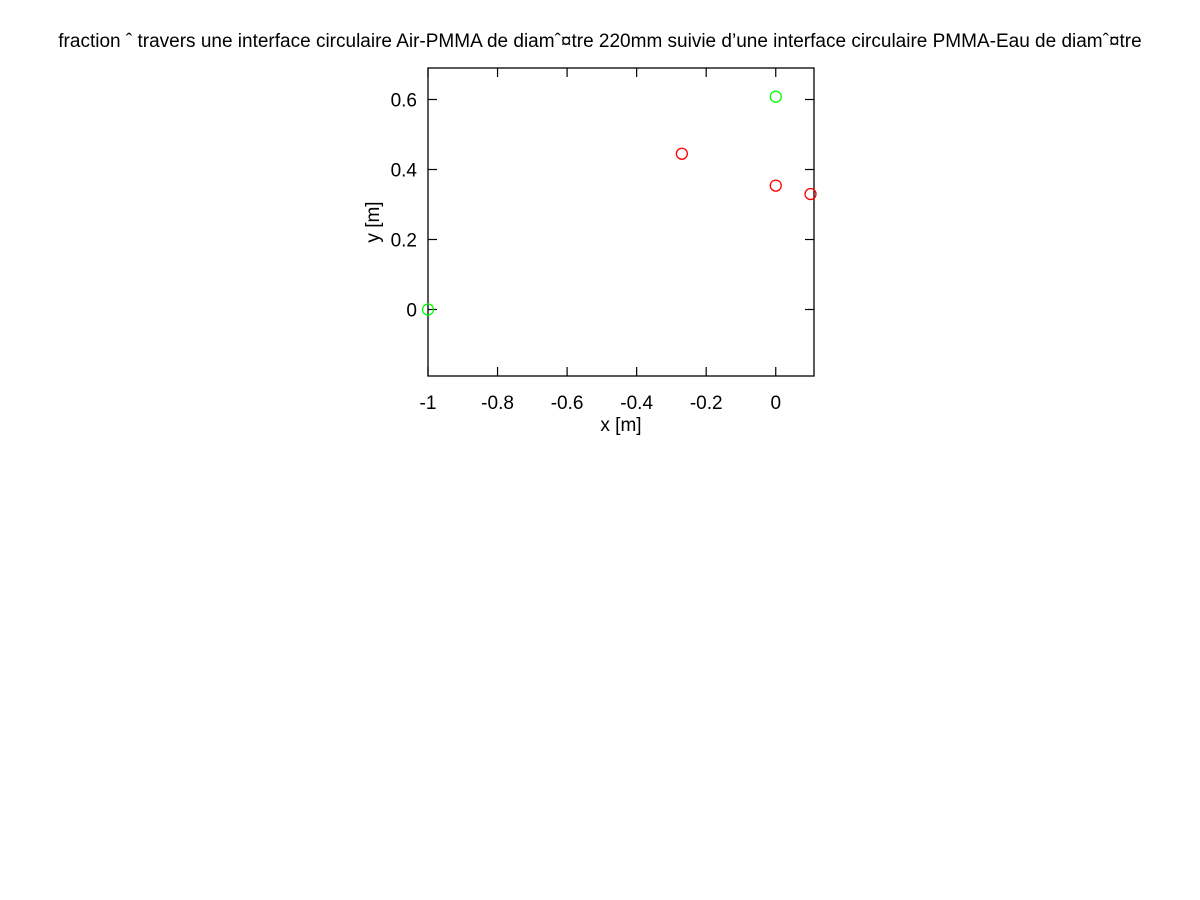  I want to click on tick-marks, so click(620, 222).